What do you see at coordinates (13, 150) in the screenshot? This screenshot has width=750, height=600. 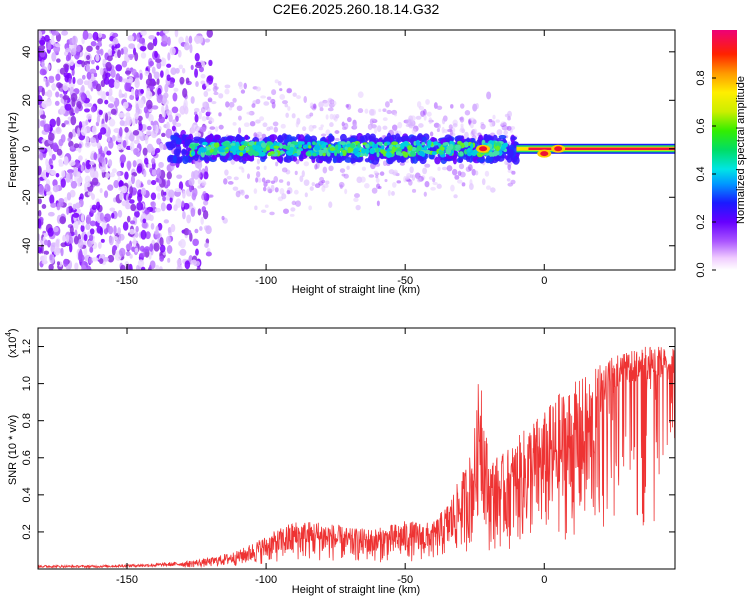 I see `spectrogram-y-label: Frequency (Hz)` at bounding box center [13, 150].